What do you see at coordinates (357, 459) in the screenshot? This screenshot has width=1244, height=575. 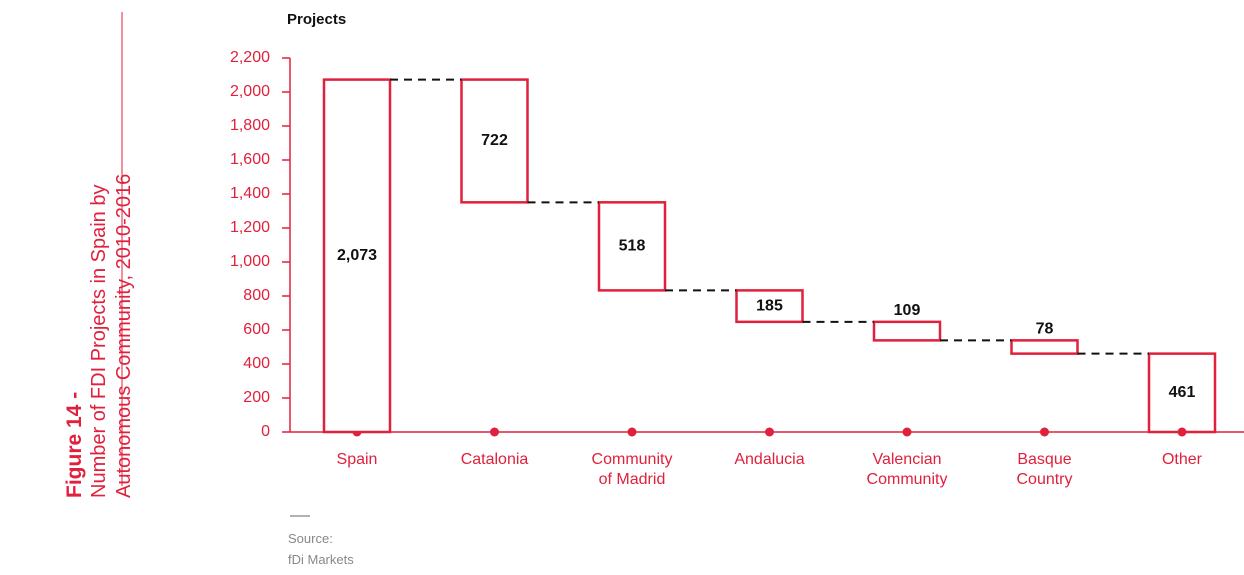 I see `x-tick-label: Spain` at bounding box center [357, 459].